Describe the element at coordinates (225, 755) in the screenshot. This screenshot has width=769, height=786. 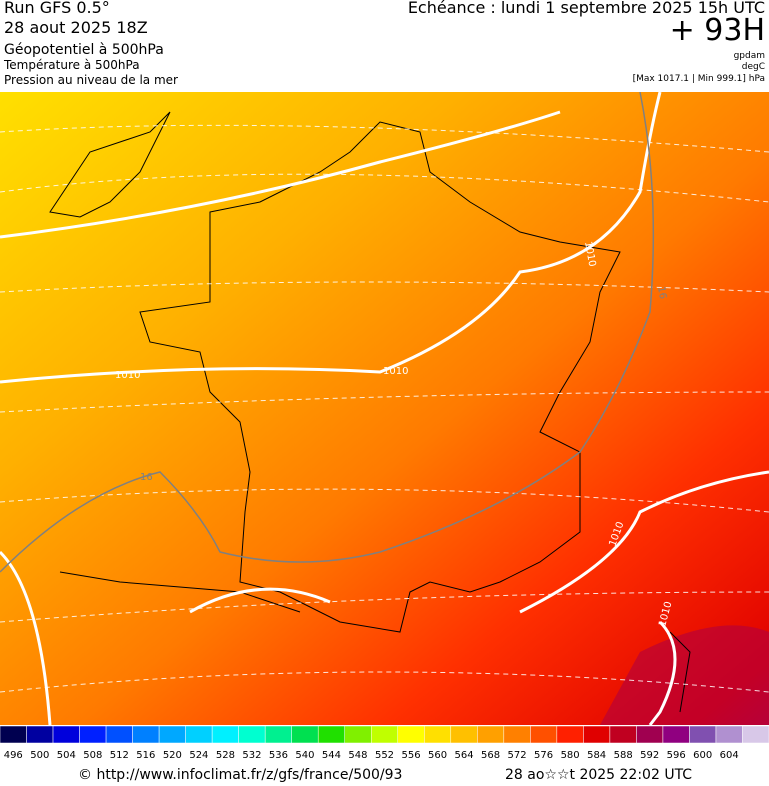
I see `colorbar-label: 528` at that location.